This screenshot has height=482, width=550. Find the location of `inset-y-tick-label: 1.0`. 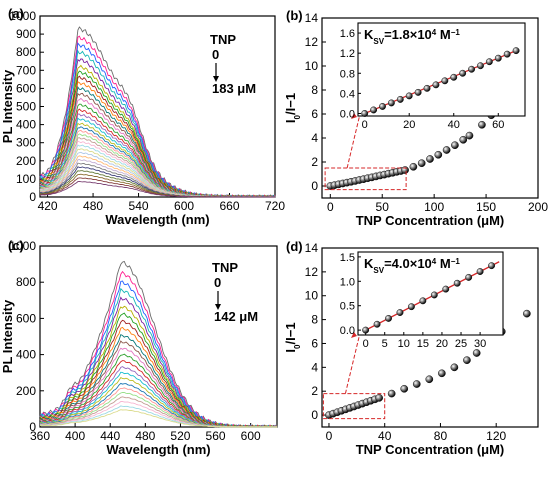

inset-y-tick-label: 1.0 is located at coordinates (347, 282).